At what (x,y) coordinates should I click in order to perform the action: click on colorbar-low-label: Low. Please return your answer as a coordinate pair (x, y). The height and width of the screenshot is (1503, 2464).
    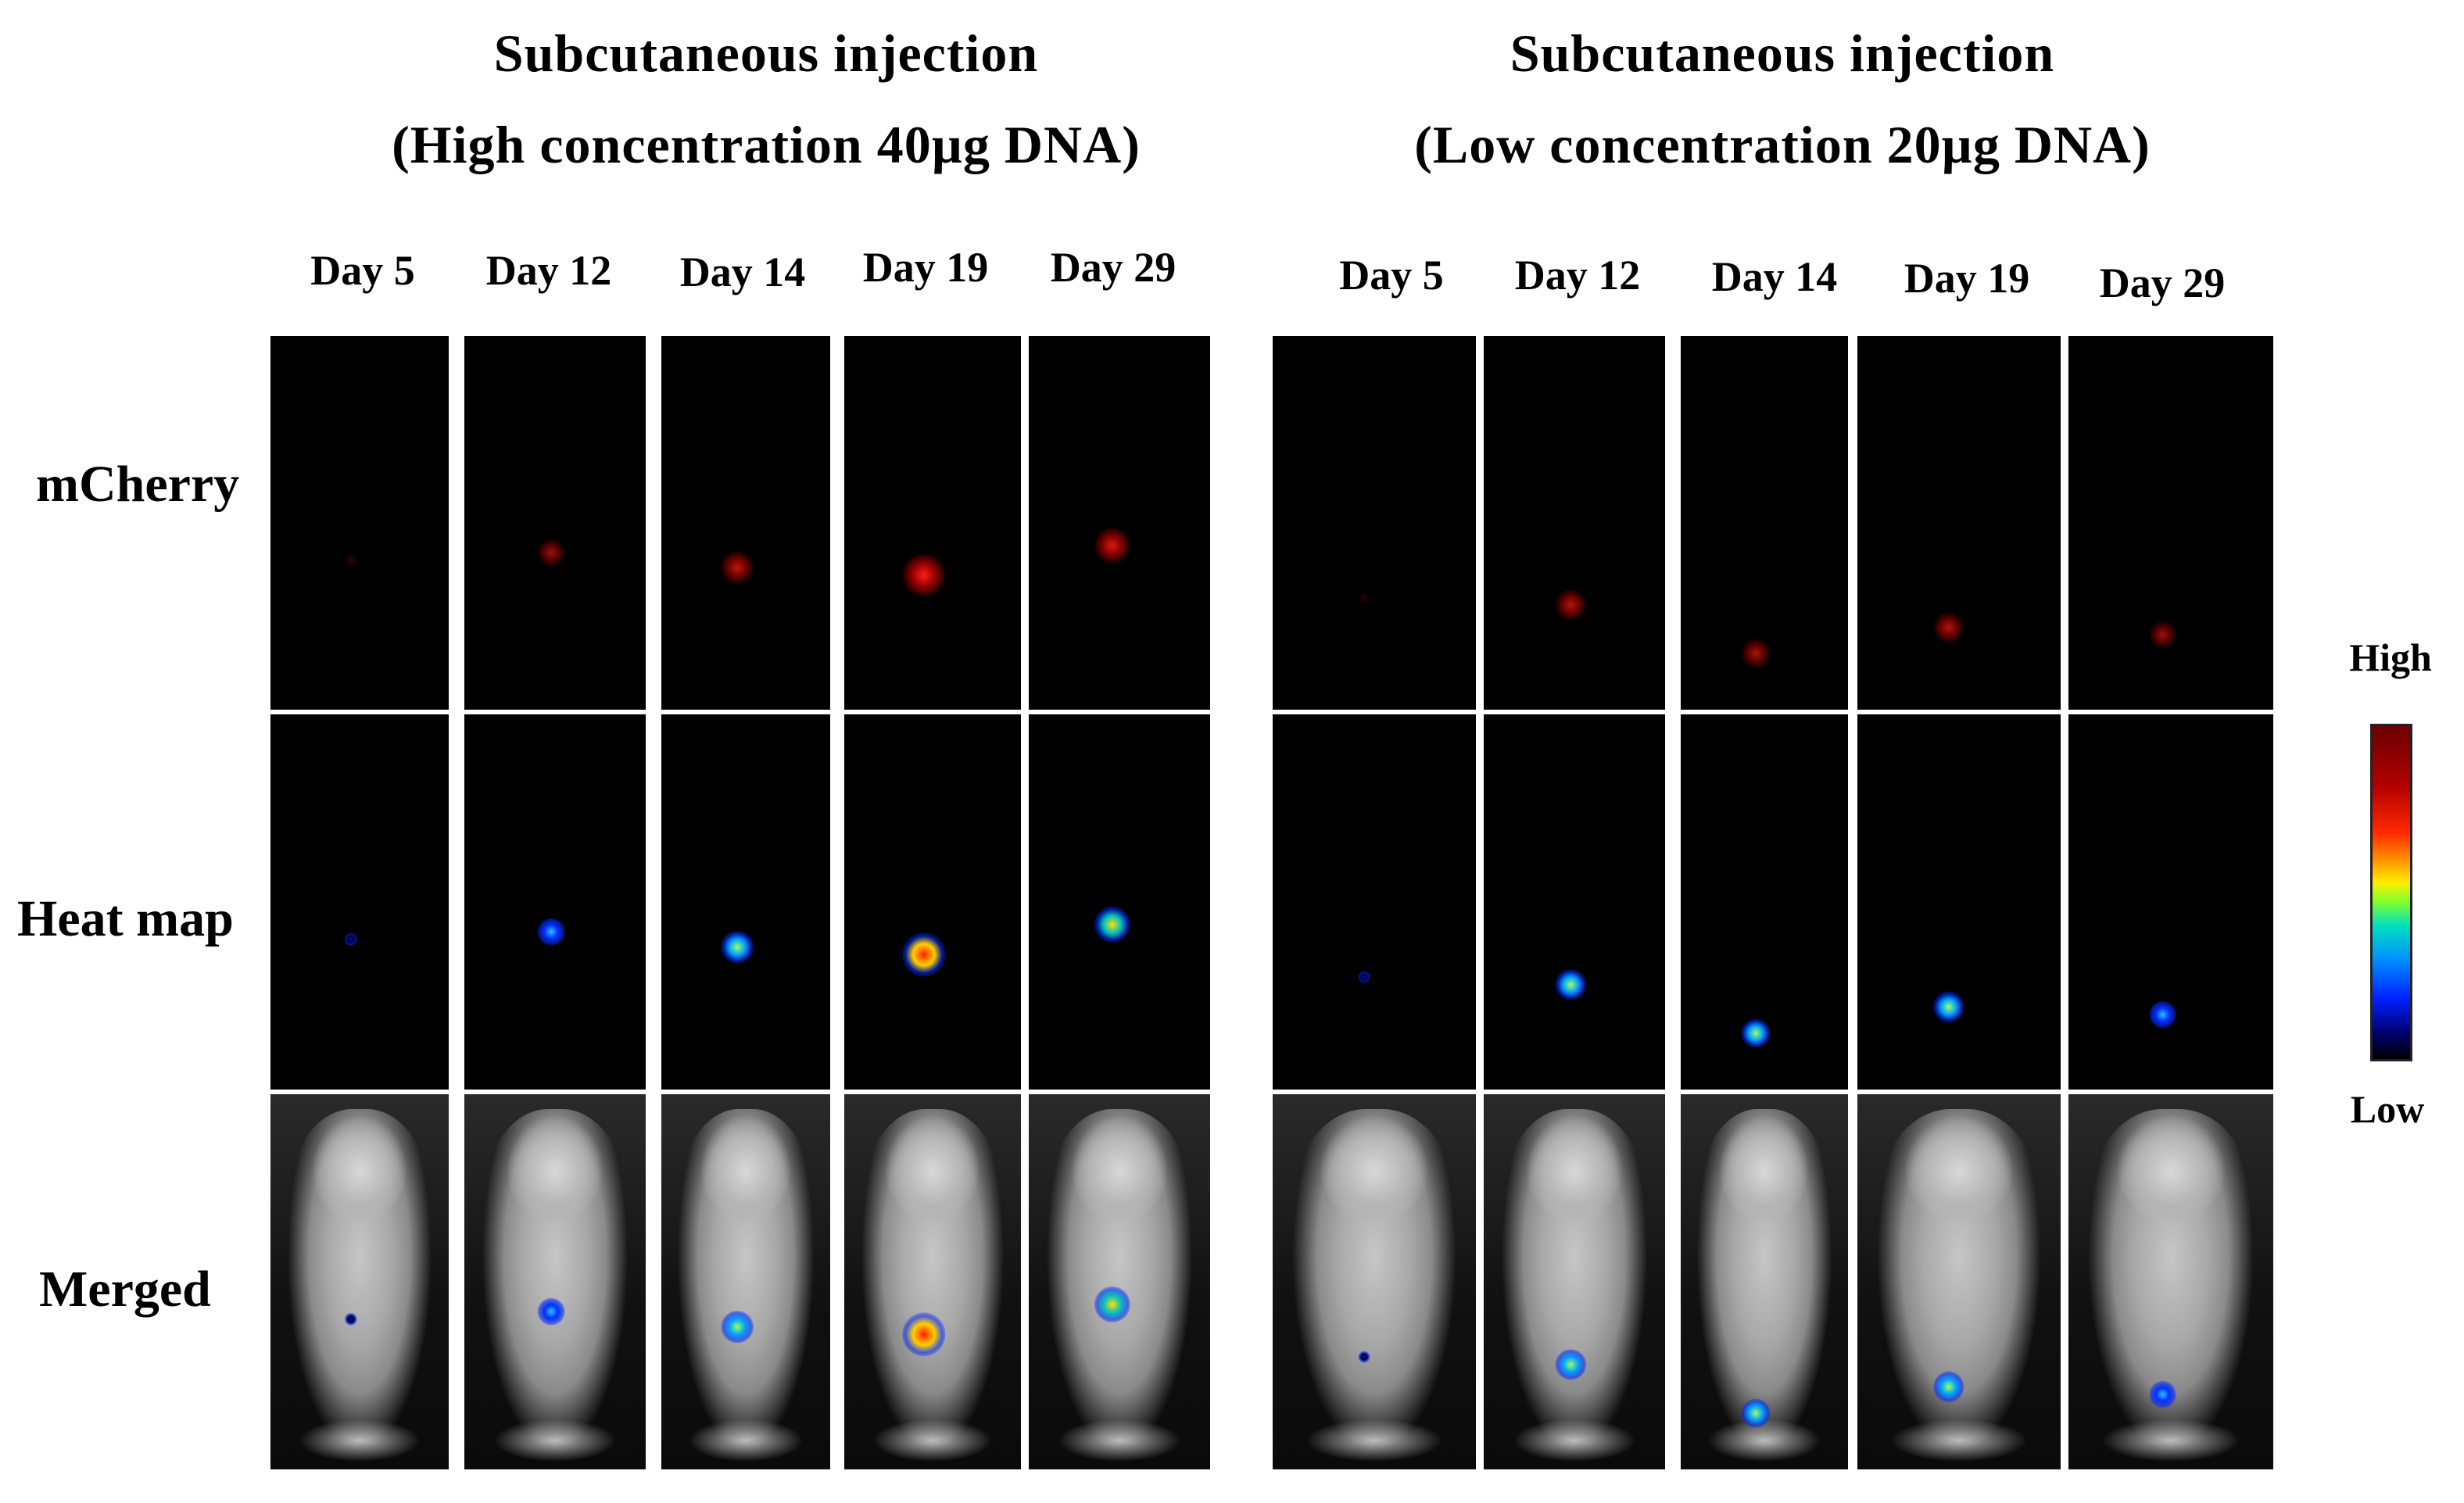
    Looking at the image, I should click on (2387, 1109).